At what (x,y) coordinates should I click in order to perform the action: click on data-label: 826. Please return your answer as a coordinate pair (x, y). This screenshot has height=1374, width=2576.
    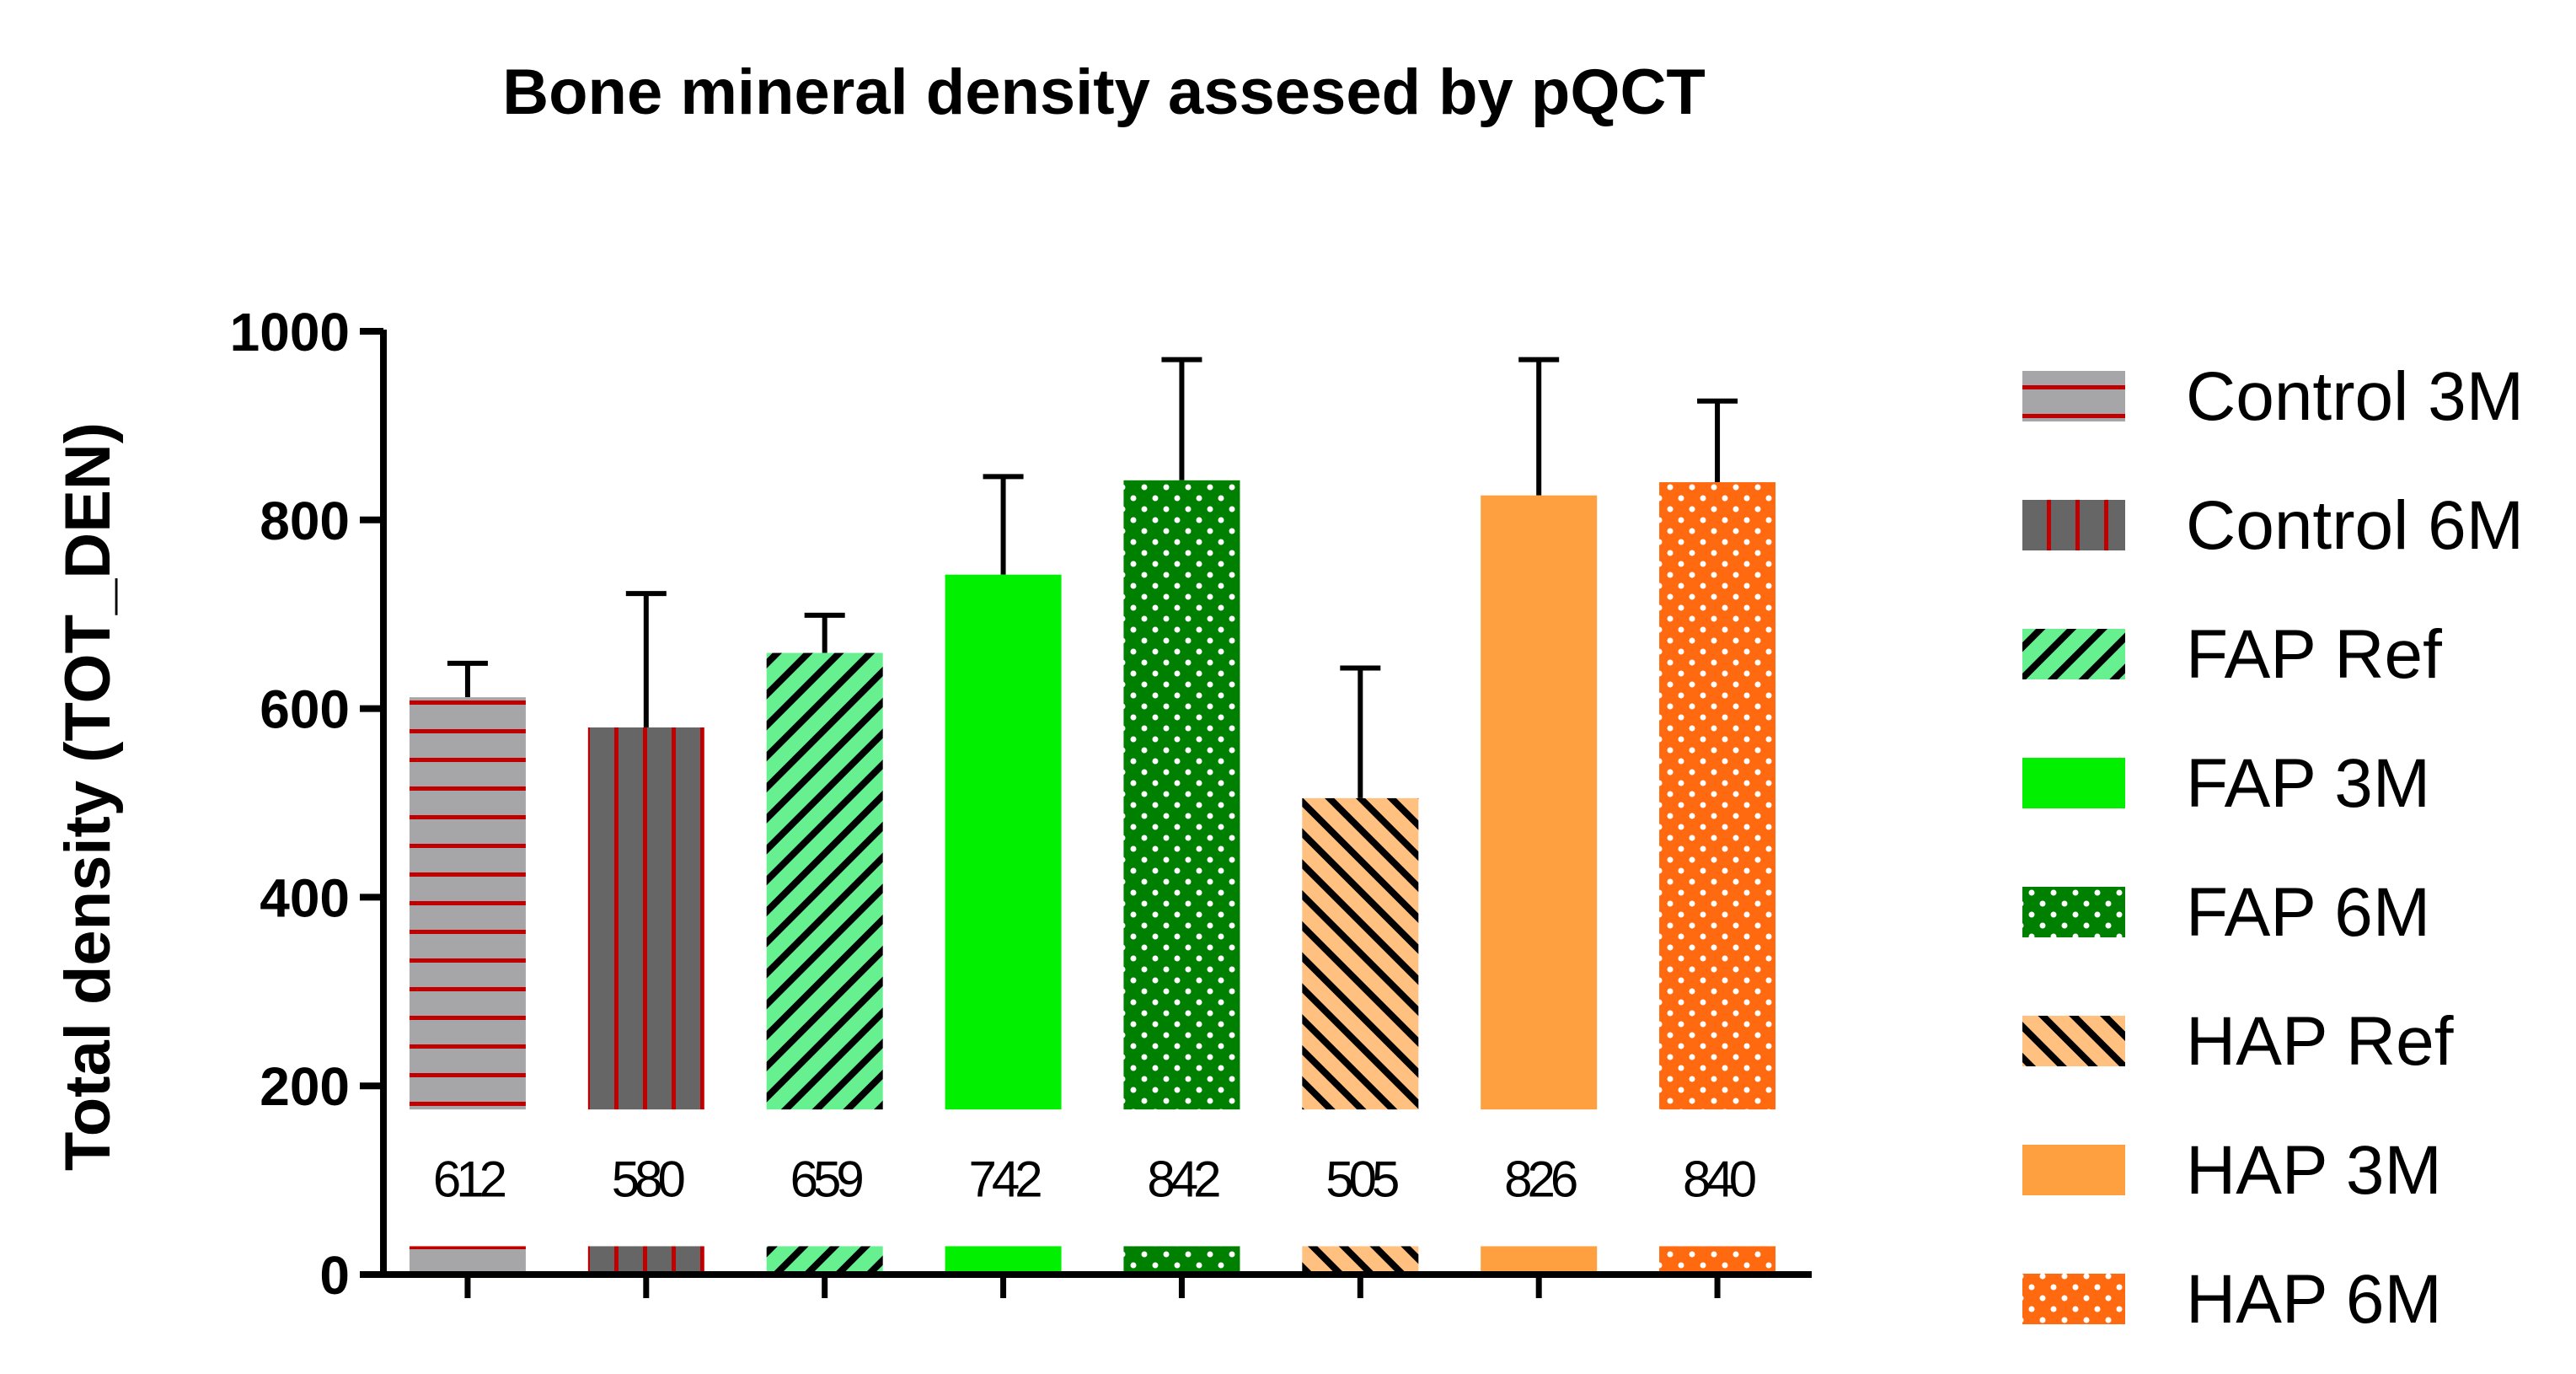
    Looking at the image, I should click on (1541, 1179).